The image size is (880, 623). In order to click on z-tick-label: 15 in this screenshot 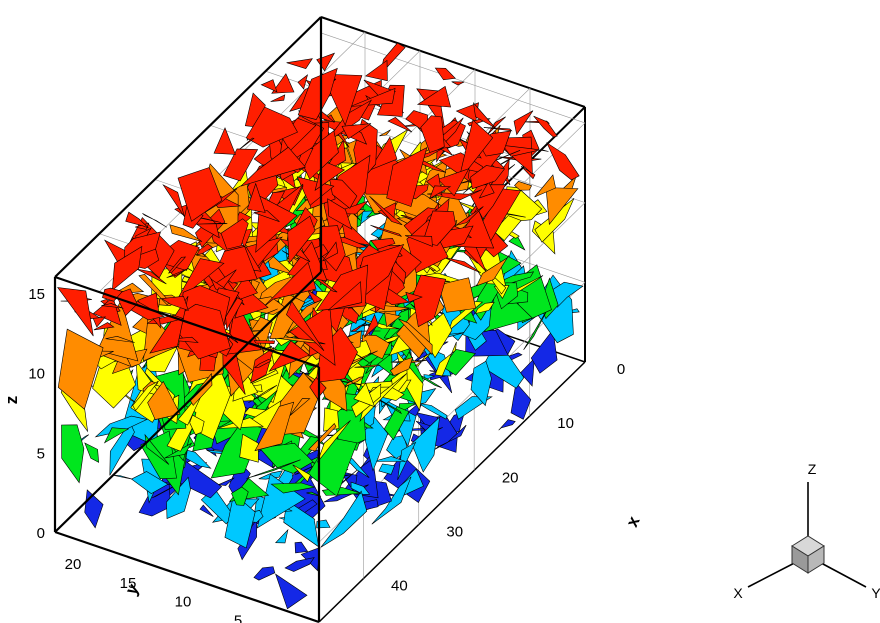, I will do `click(36, 294)`.